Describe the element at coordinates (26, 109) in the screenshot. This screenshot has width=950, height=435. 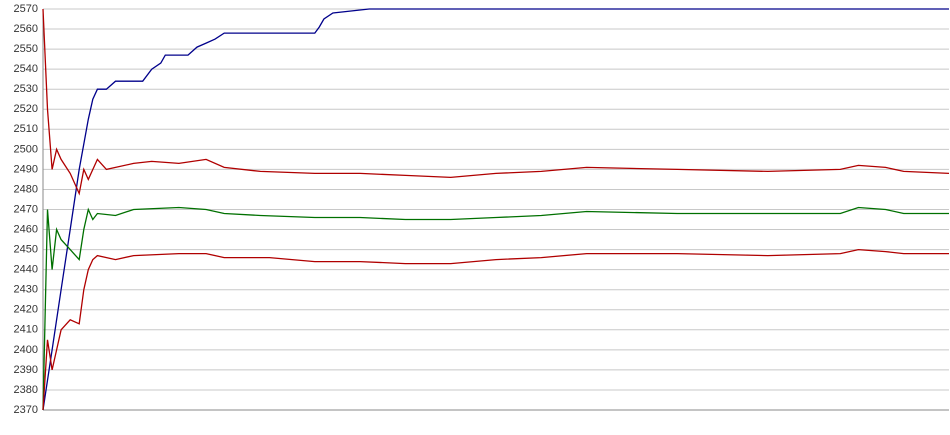
I see `y-tick-label: 2520` at that location.